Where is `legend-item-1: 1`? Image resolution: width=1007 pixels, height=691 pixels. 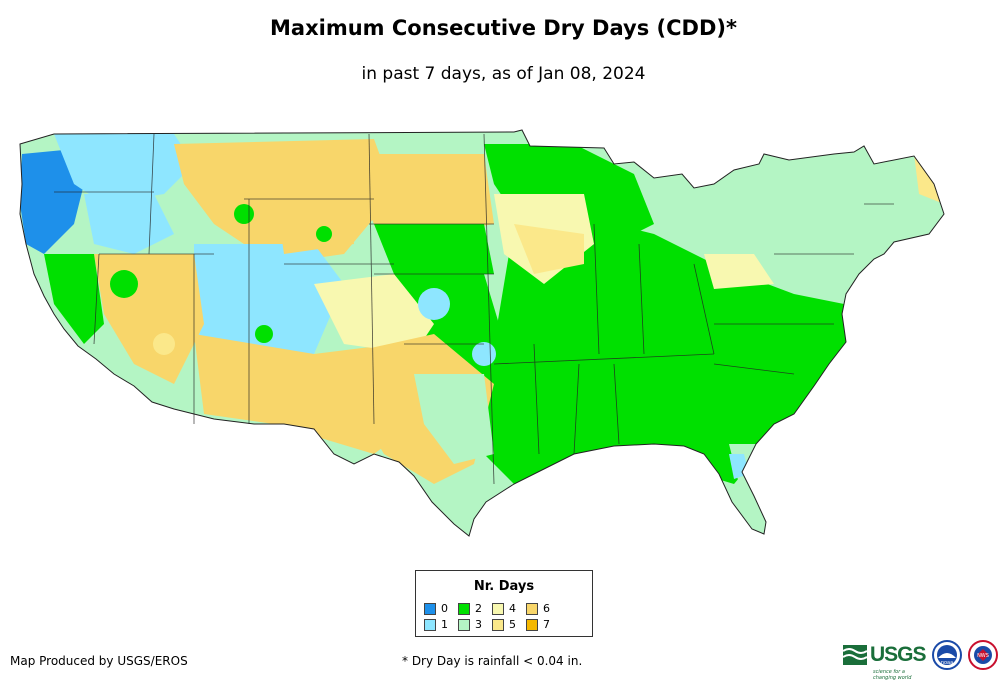
legend-item-1: 1 is located at coordinates (436, 624).